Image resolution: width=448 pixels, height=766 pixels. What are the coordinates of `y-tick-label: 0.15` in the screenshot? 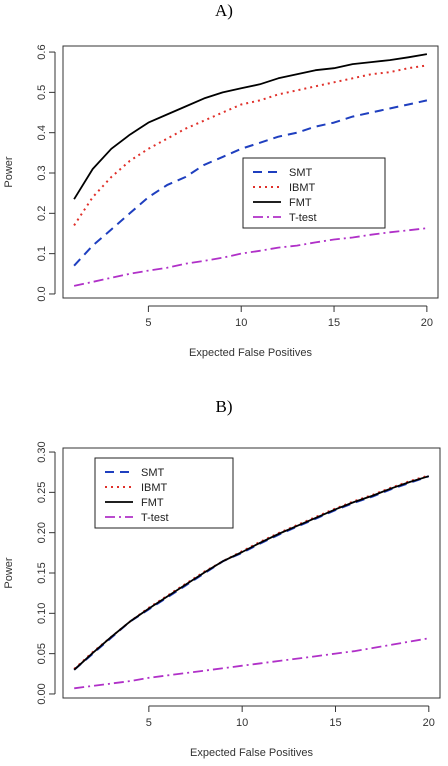 It's located at (42, 572).